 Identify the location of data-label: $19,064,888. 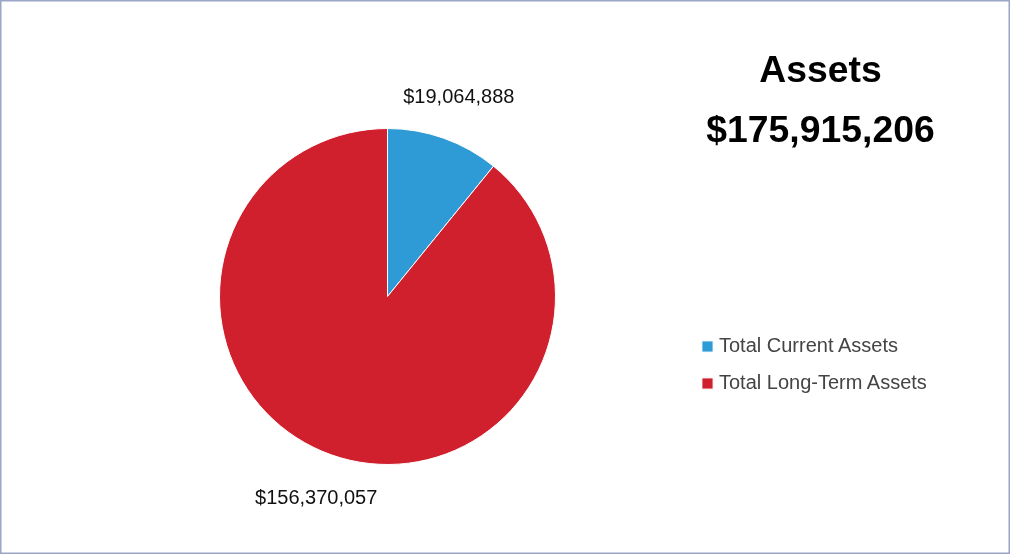
(459, 95).